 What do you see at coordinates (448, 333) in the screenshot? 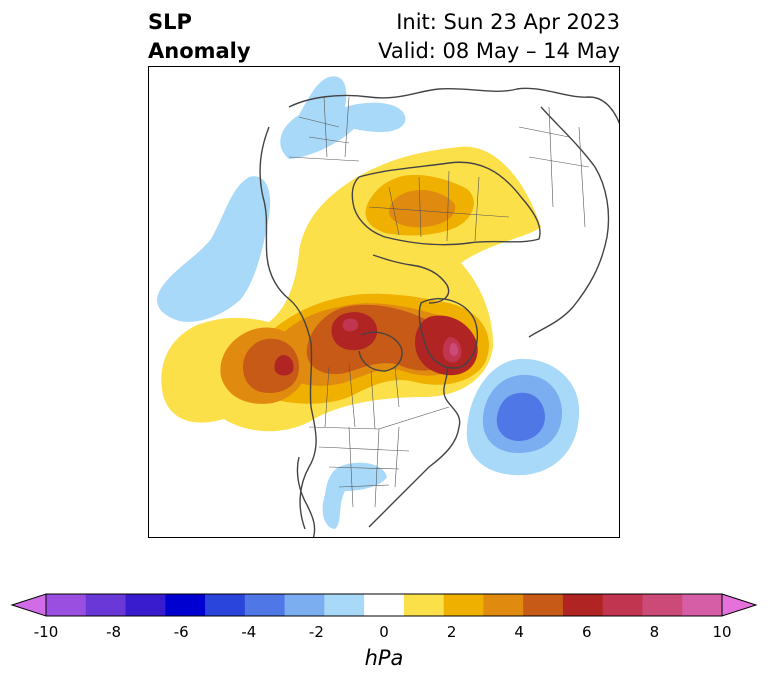
I see `coastline-greenland` at bounding box center [448, 333].